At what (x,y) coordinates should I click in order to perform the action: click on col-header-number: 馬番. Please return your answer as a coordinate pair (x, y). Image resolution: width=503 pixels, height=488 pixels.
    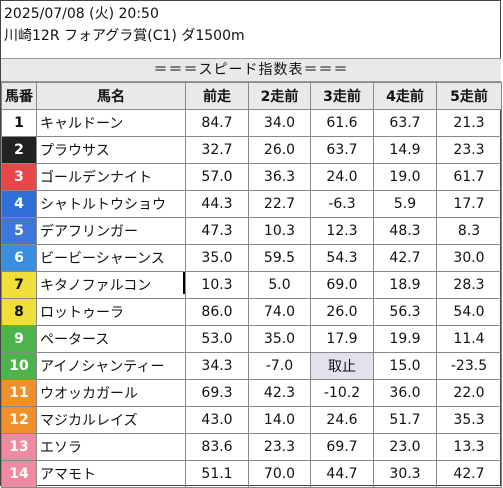
    Looking at the image, I should click on (19, 96).